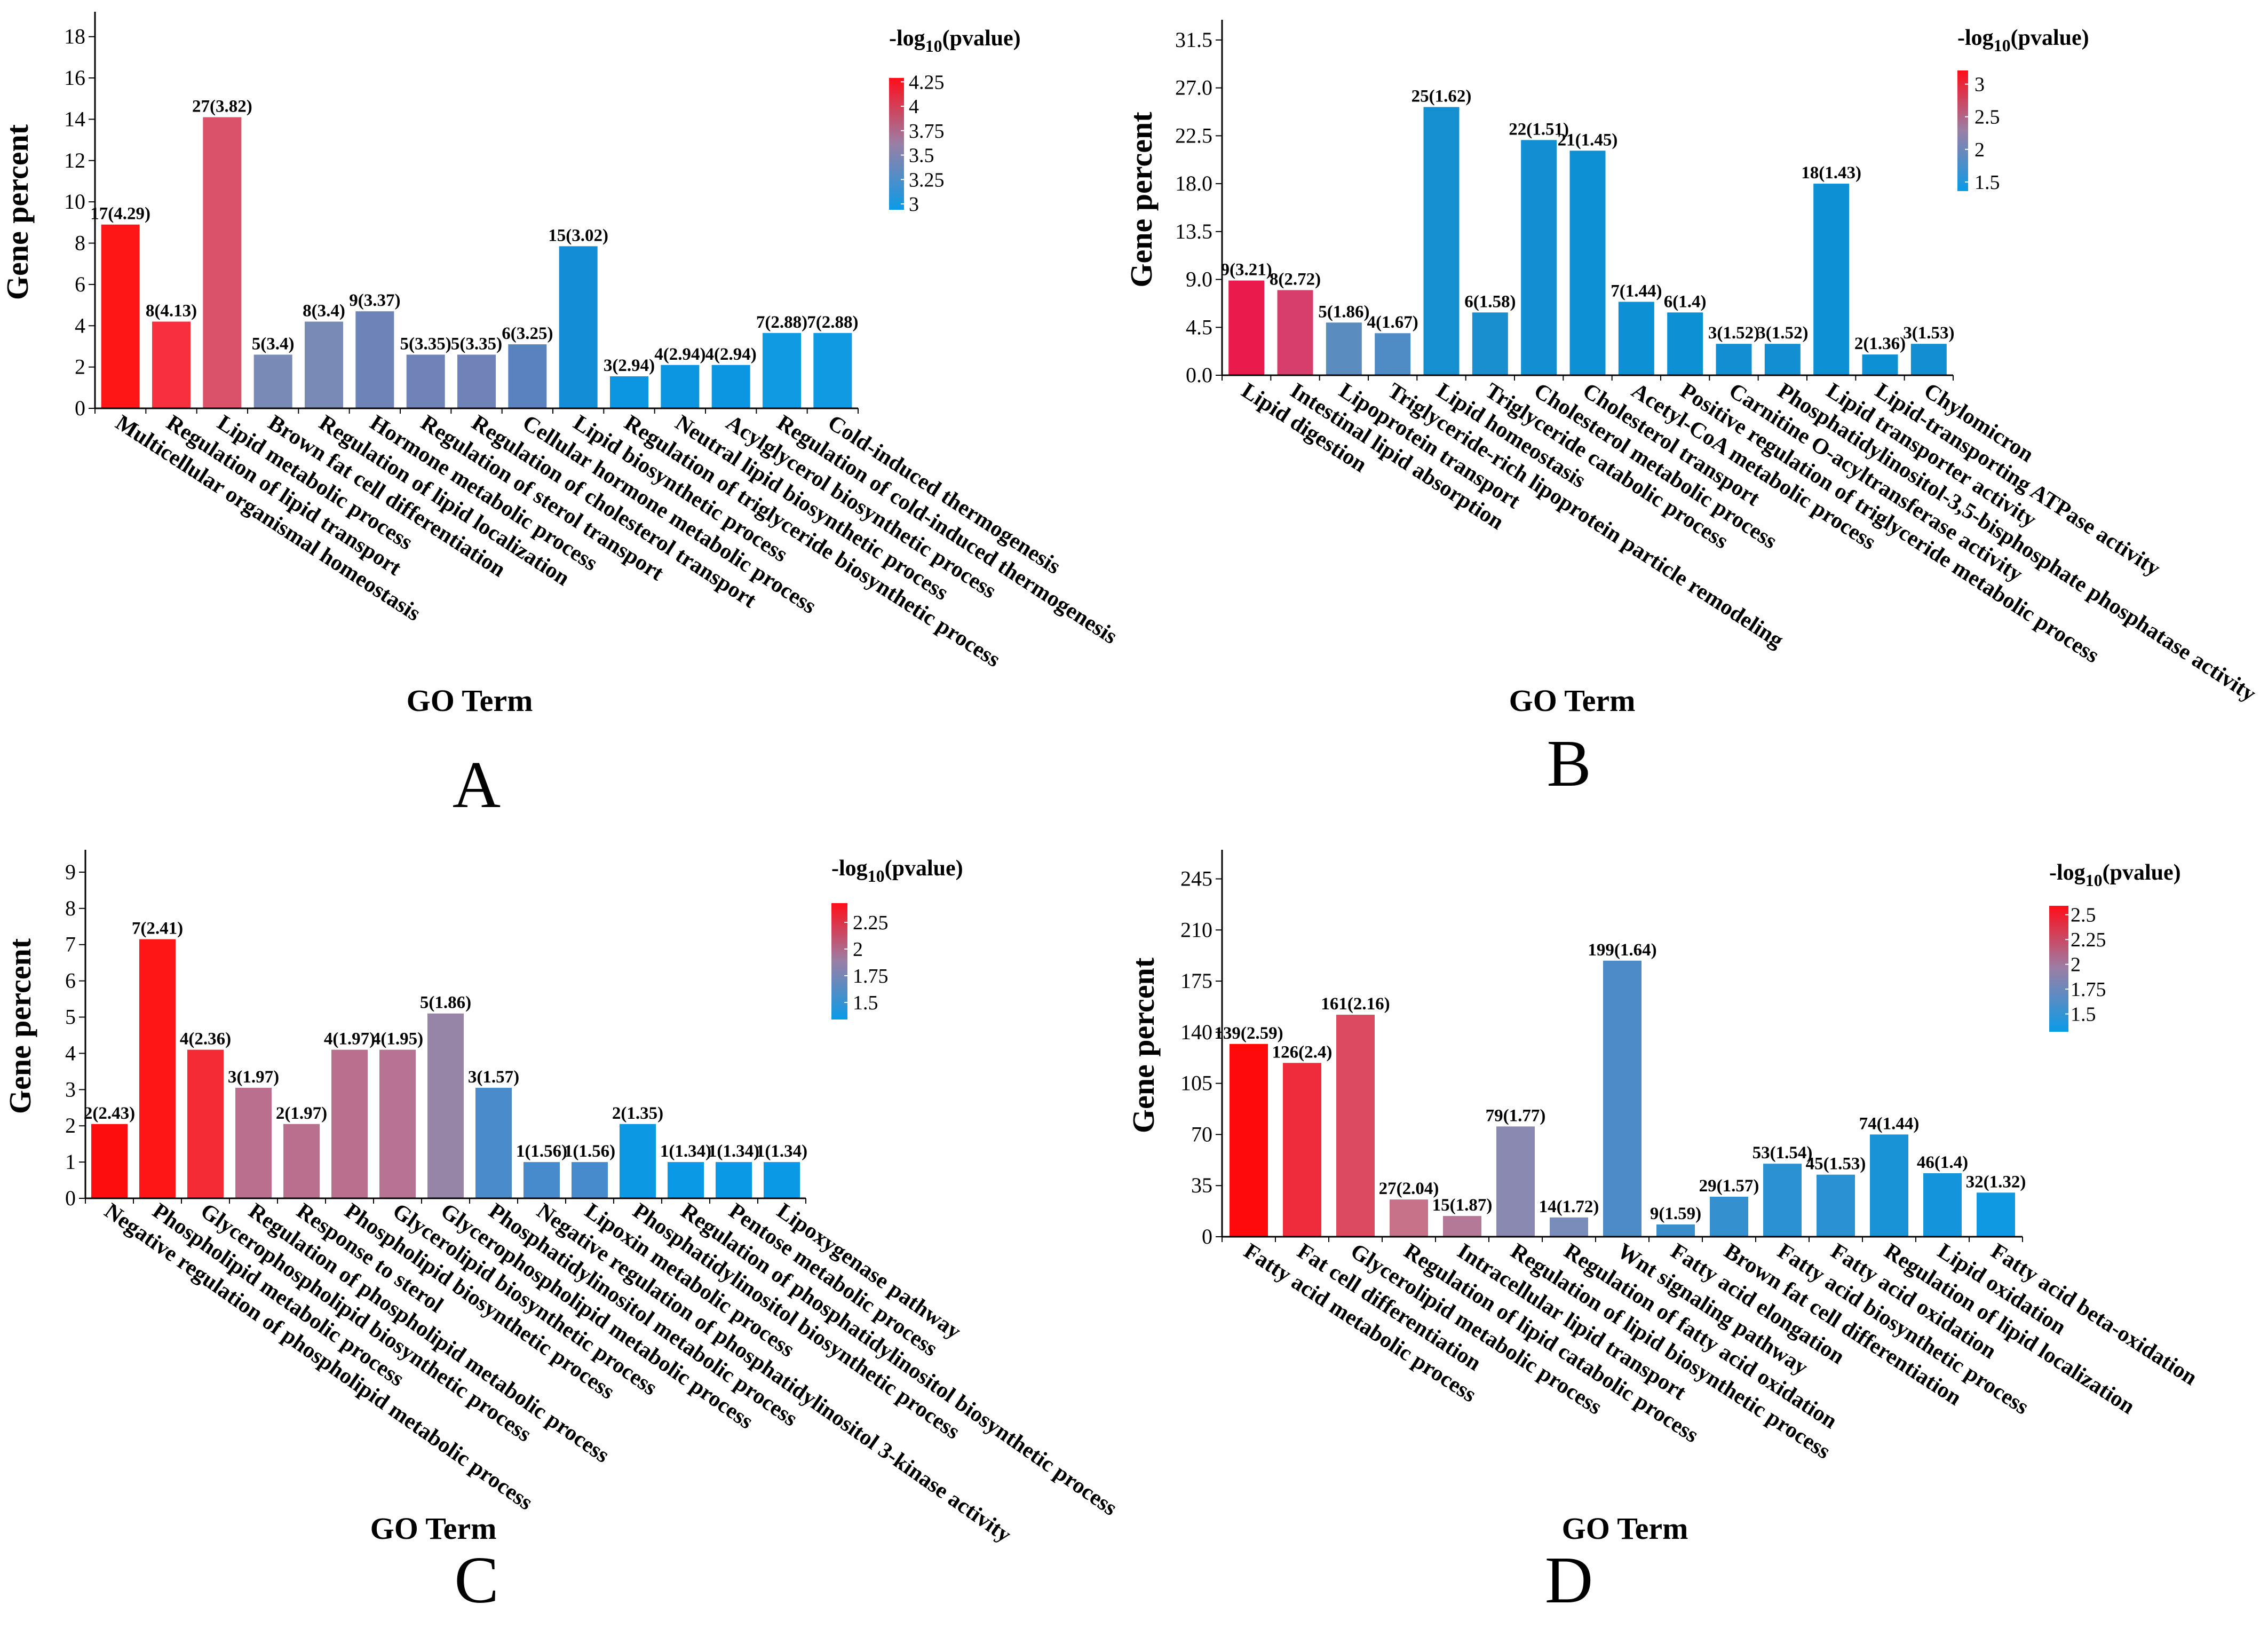  Describe the element at coordinates (70, 1125) in the screenshot. I see `y-tick-label: 2` at that location.